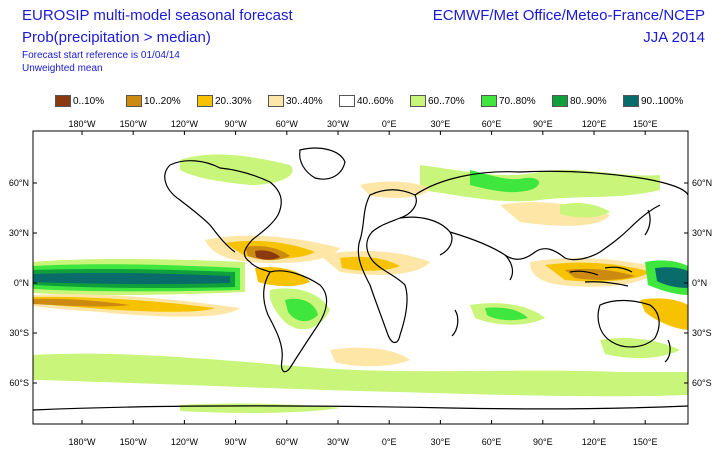 This screenshot has height=456, width=723. What do you see at coordinates (568, 15) in the screenshot?
I see `source-label: ECMWF/Met Office/Meteo-France/NCEP` at bounding box center [568, 15].